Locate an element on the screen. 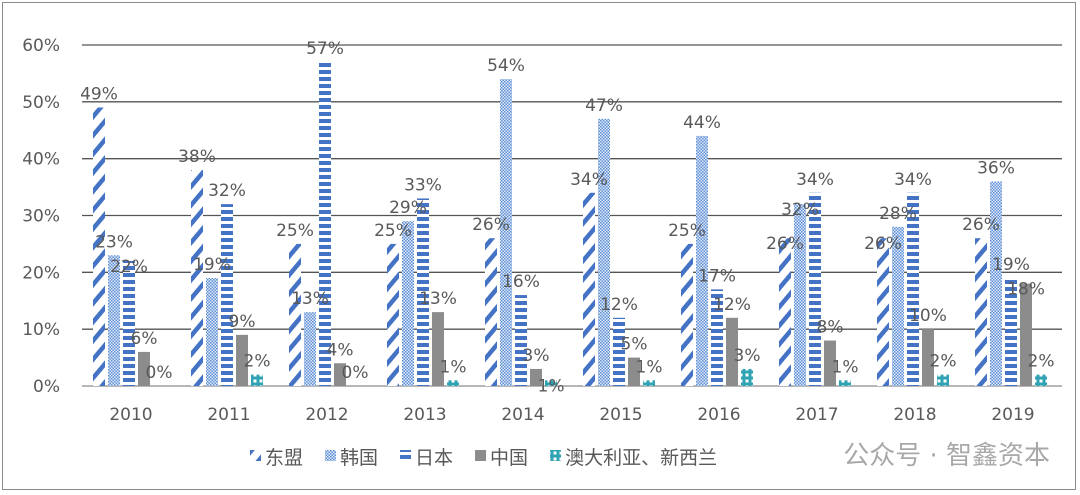  data-label: 33% is located at coordinates (423, 185).